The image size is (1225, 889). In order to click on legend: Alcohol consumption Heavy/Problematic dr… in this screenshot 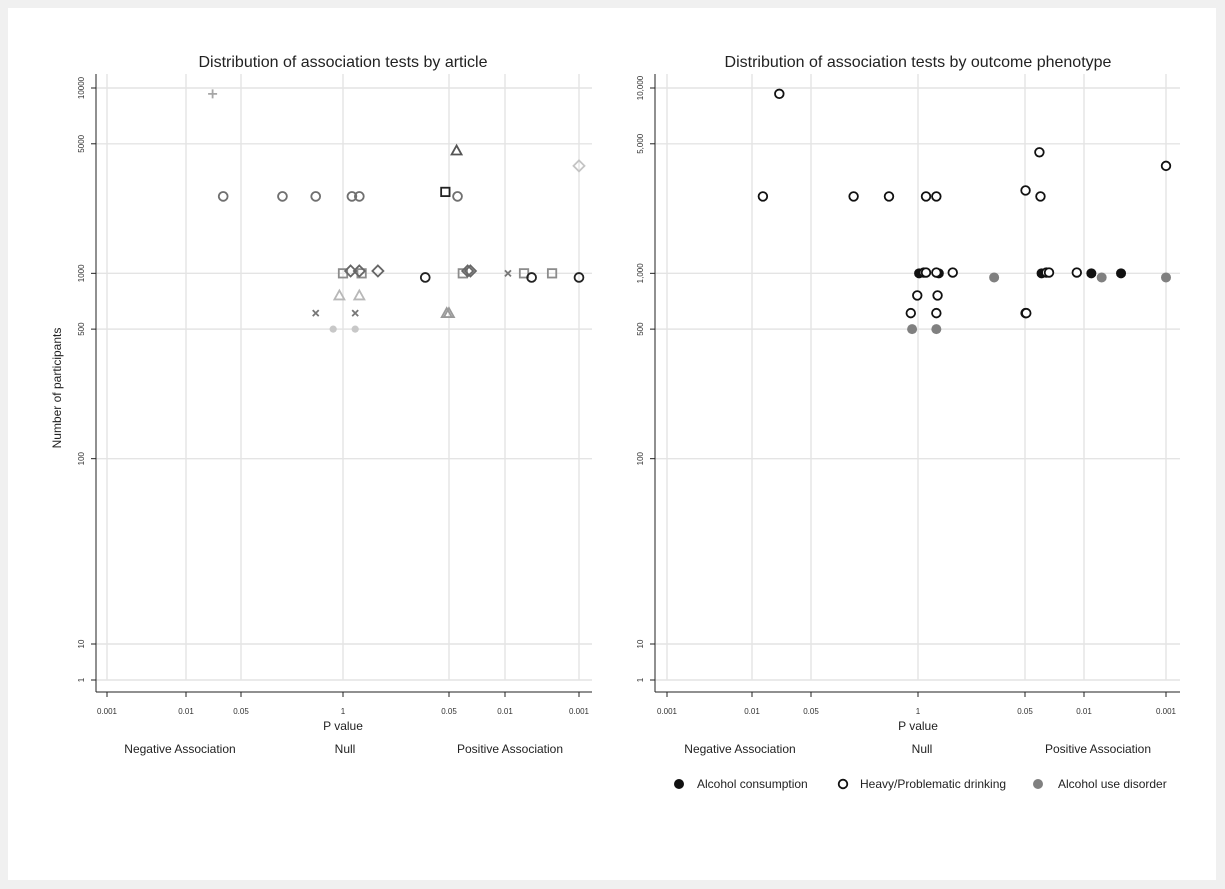, I will do `click(920, 784)`.